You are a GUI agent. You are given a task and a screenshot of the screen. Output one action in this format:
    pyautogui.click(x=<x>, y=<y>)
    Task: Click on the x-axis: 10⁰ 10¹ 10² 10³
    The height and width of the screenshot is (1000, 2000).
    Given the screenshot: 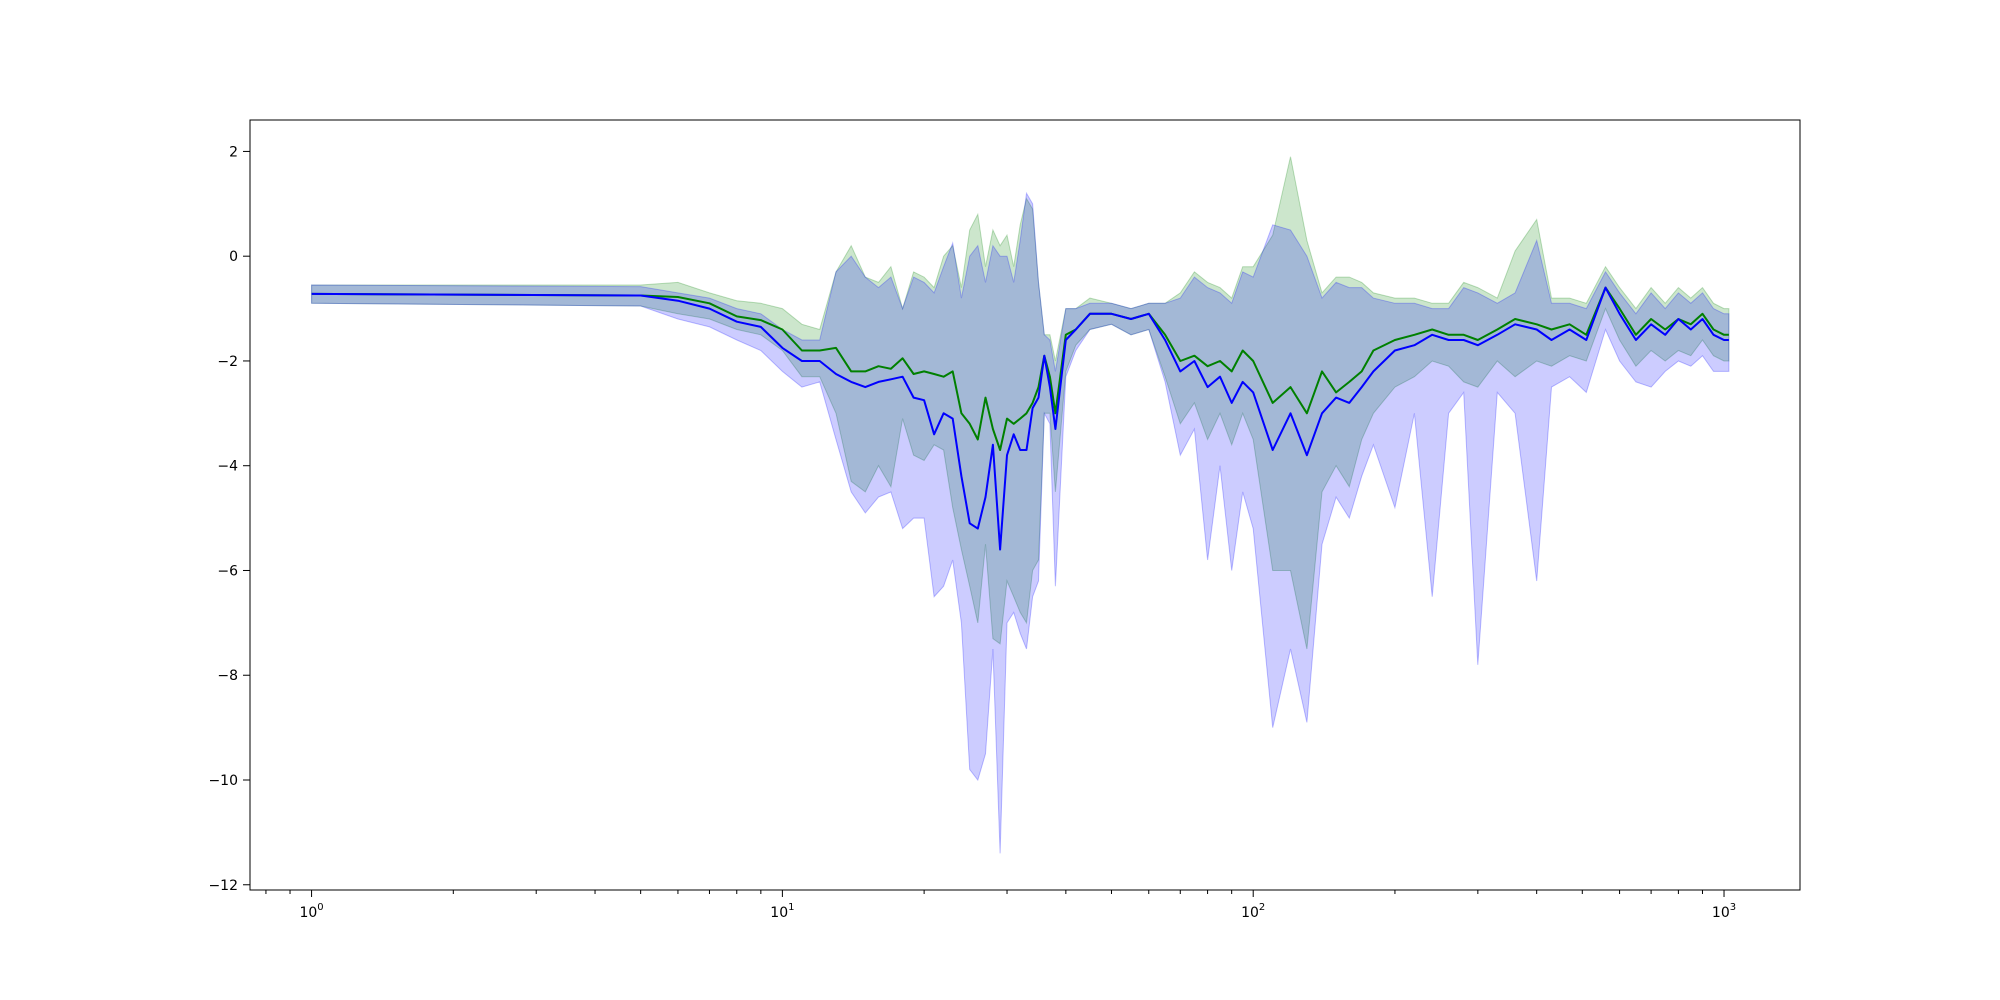 What is the action you would take?
    pyautogui.click(x=1000, y=905)
    